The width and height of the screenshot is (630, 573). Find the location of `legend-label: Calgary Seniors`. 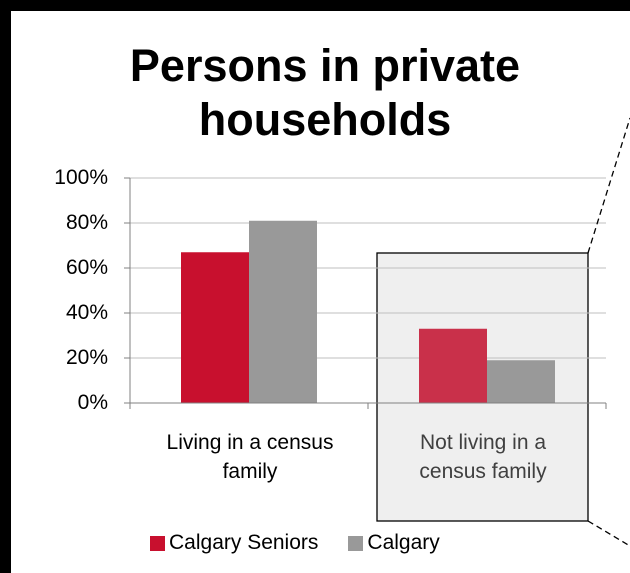

legend-label: Calgary Seniors is located at coordinates (244, 542).